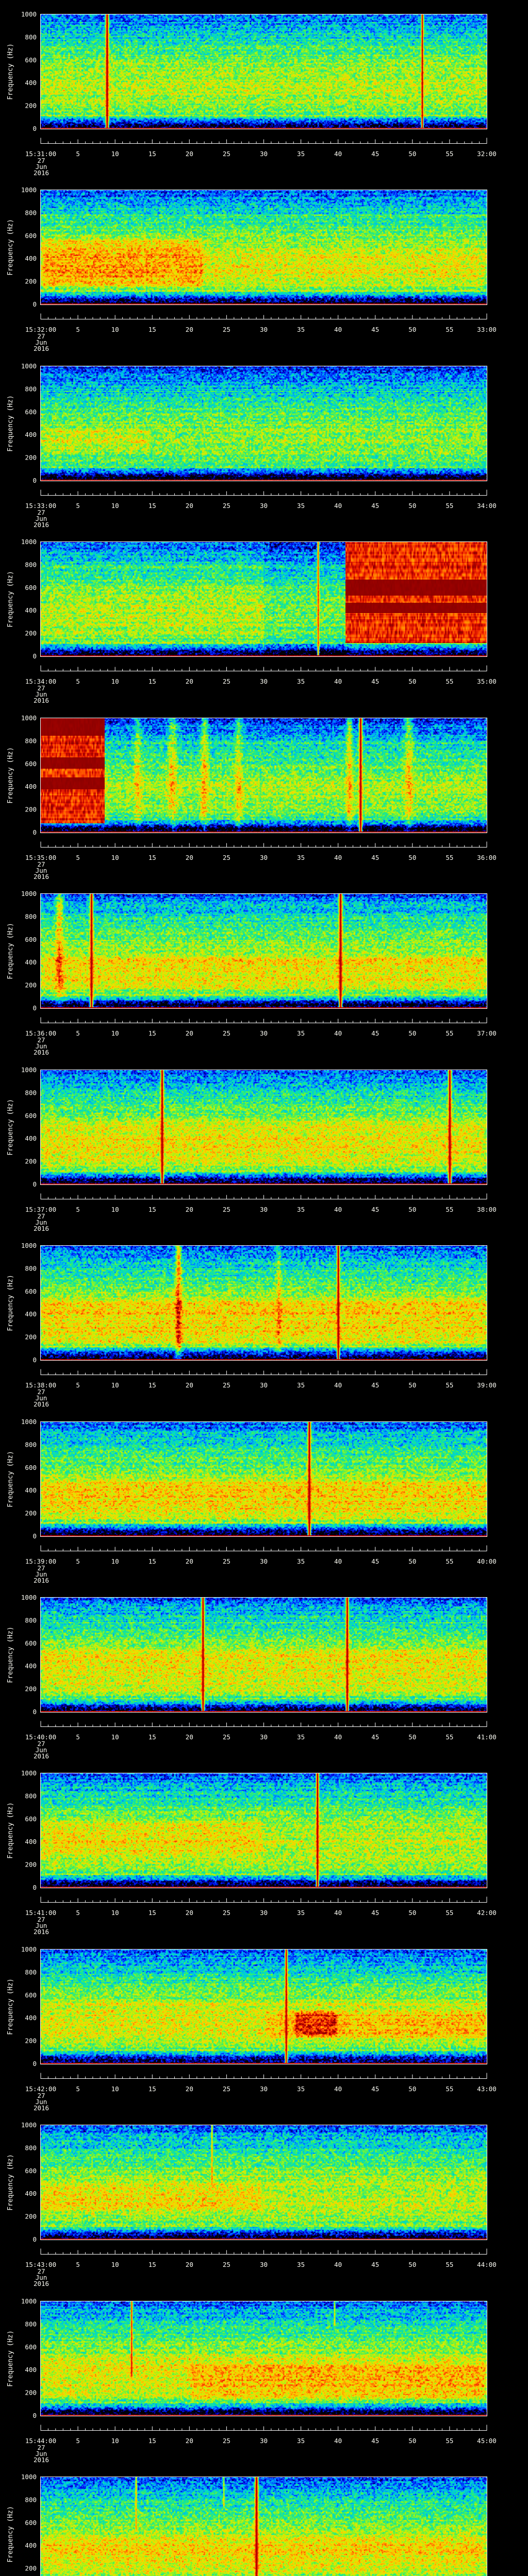  Describe the element at coordinates (40, 2264) in the screenshot. I see `start-time-label: 15:43:00` at that location.